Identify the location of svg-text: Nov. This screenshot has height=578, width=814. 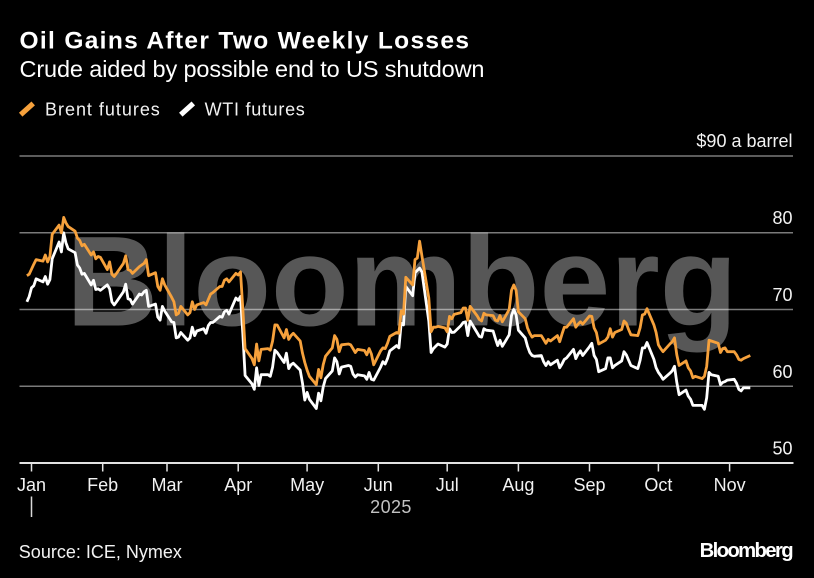
(730, 485).